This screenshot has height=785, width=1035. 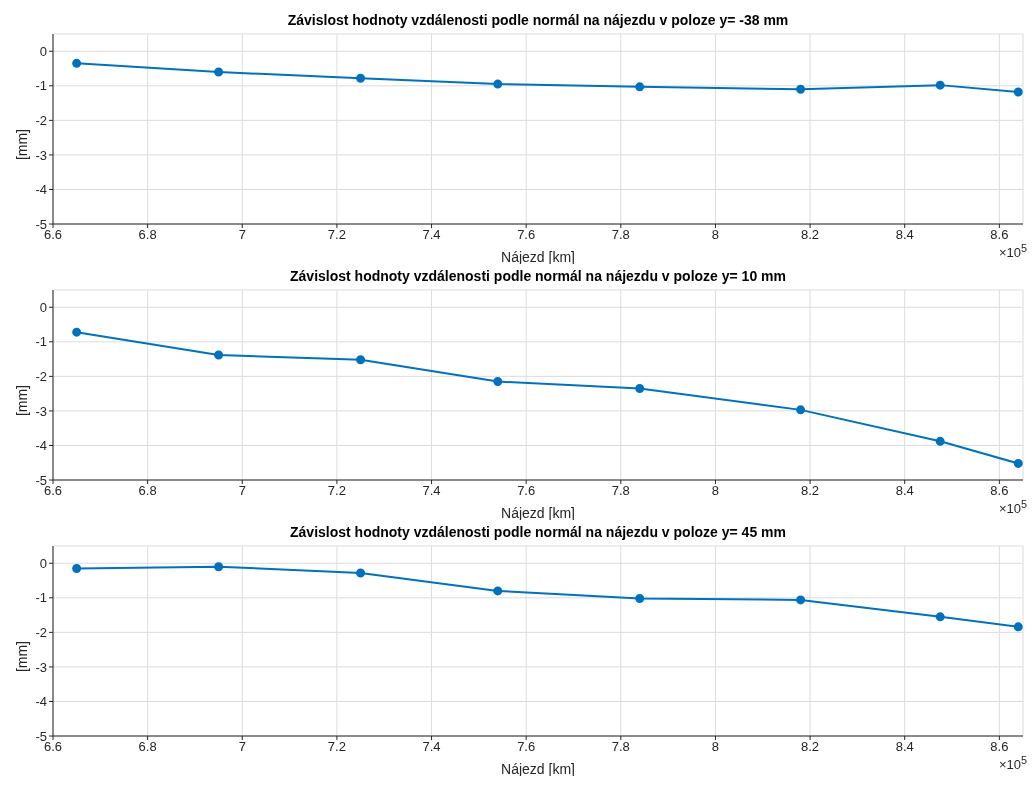 What do you see at coordinates (538, 276) in the screenshot?
I see `chart-title: Závislost hodnoty vzdálenosti podle normál na nájezdu v poloze y= 10 mm` at bounding box center [538, 276].